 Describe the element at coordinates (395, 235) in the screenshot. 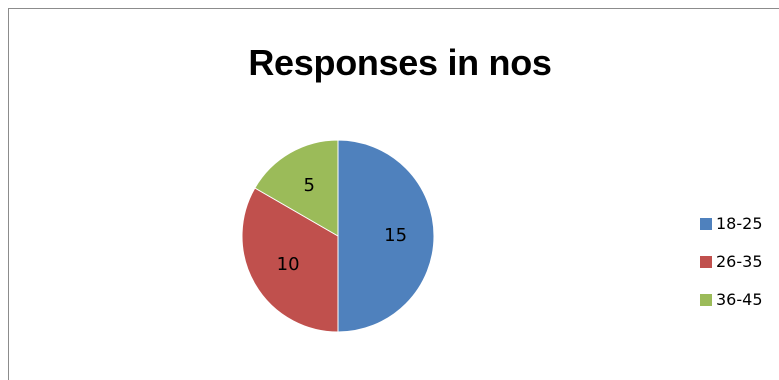

I see `data-label-18-25: 15` at that location.